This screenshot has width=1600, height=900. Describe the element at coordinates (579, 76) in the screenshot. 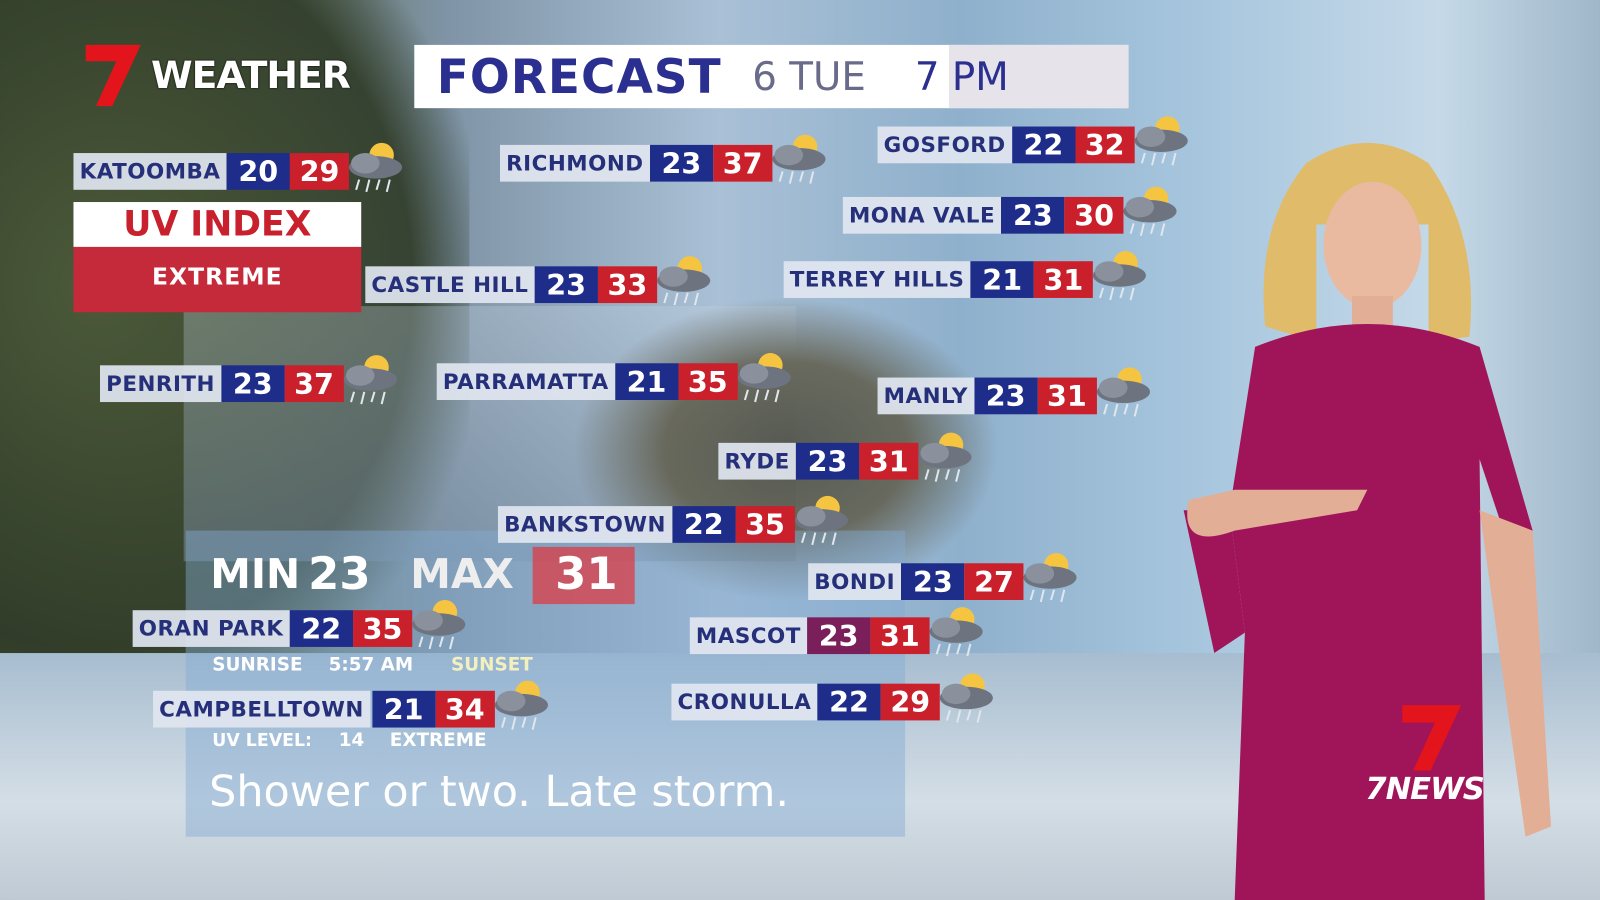

I see `forecast-title: FORECAST` at that location.